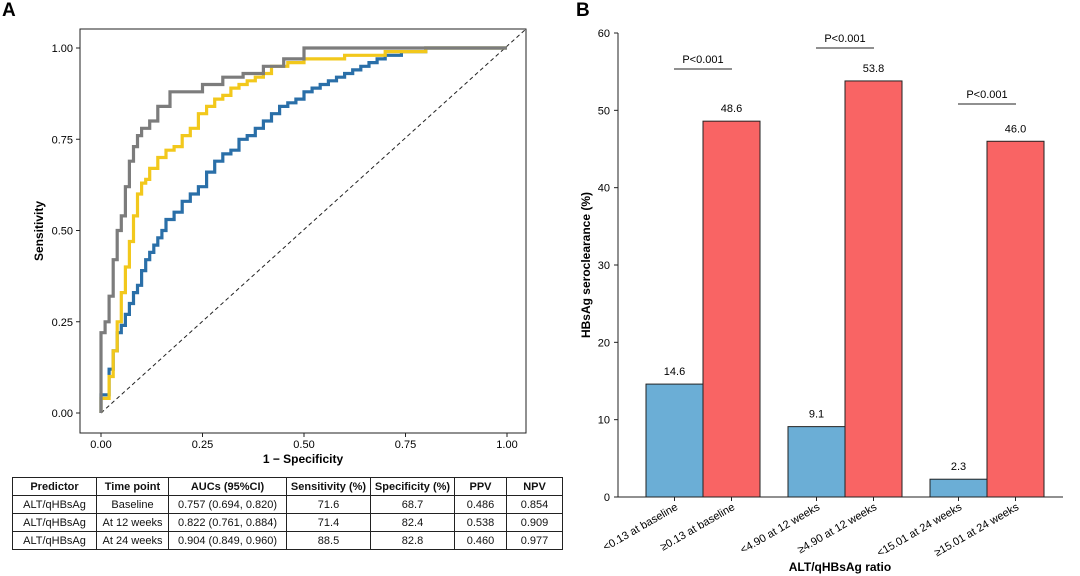 This screenshot has height=576, width=1080. I want to click on roc-x-tick-label: 0.25, so click(202, 445).